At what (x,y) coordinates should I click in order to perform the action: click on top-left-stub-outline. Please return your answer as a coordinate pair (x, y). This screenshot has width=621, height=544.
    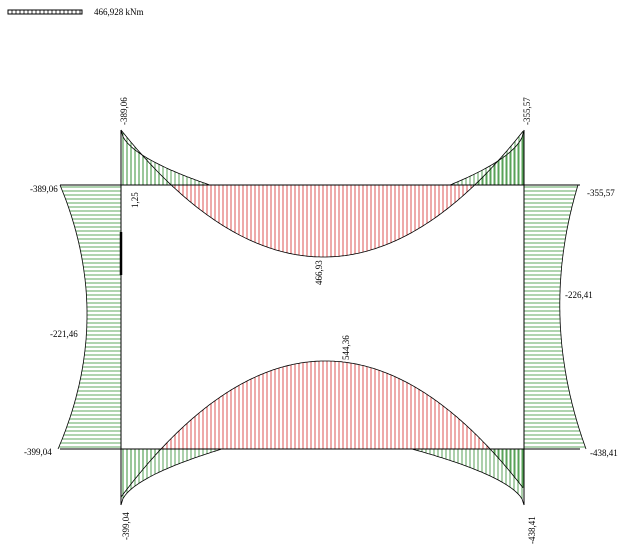
    Looking at the image, I should click on (165, 157).